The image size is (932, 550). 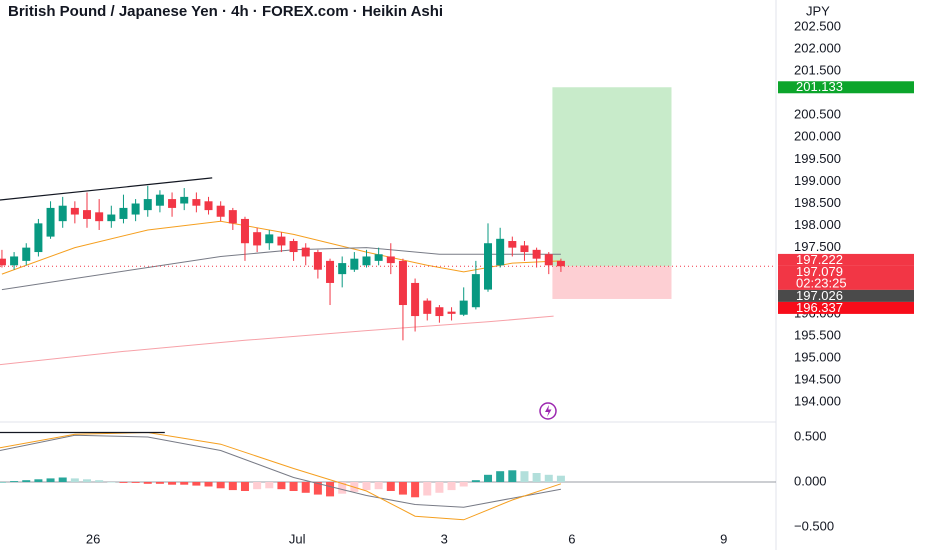 What do you see at coordinates (817, 70) in the screenshot?
I see `y-tick-label: 201.500` at bounding box center [817, 70].